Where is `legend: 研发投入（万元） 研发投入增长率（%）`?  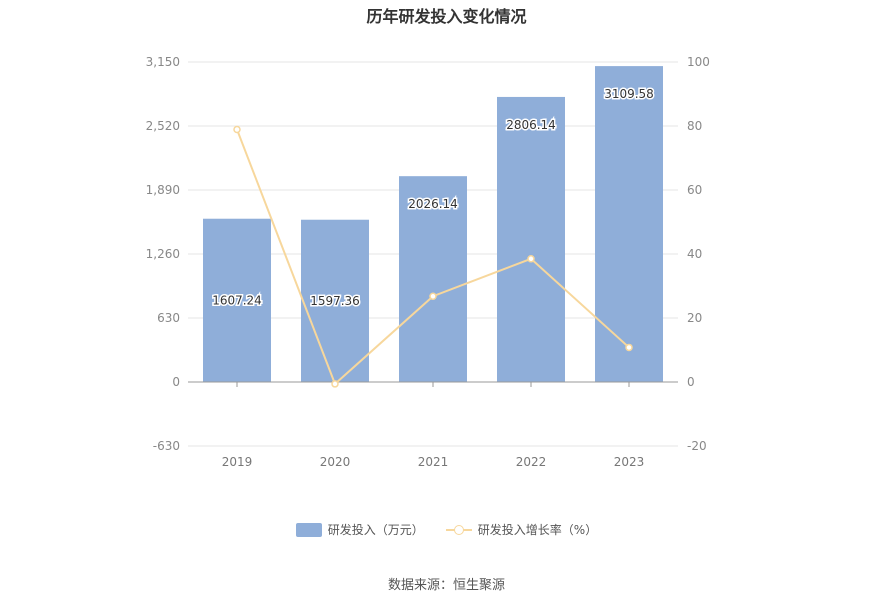
legend: 研发投入（万元） 研发投入增长率（%） is located at coordinates (446, 529).